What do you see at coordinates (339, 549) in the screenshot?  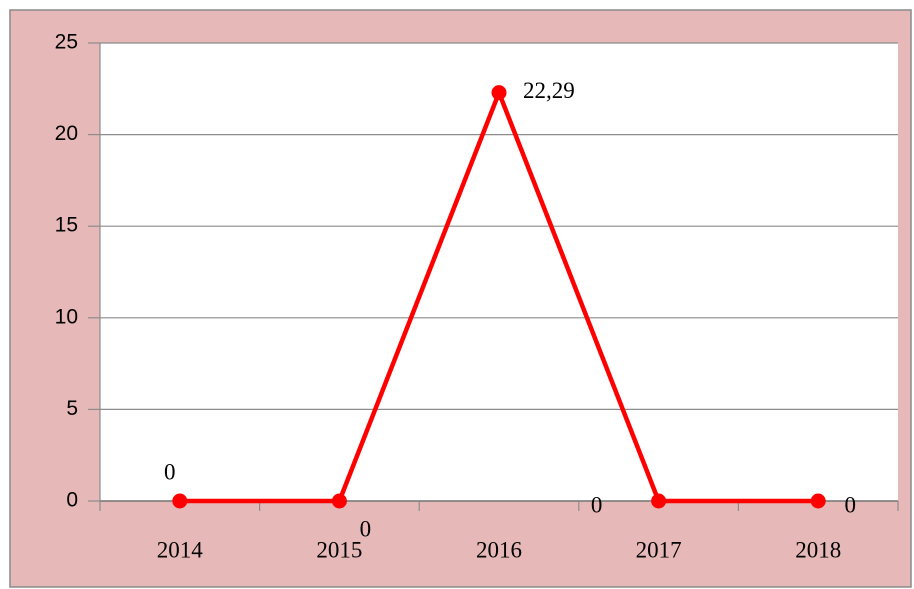 I see `x-tick-label: 2015` at bounding box center [339, 549].